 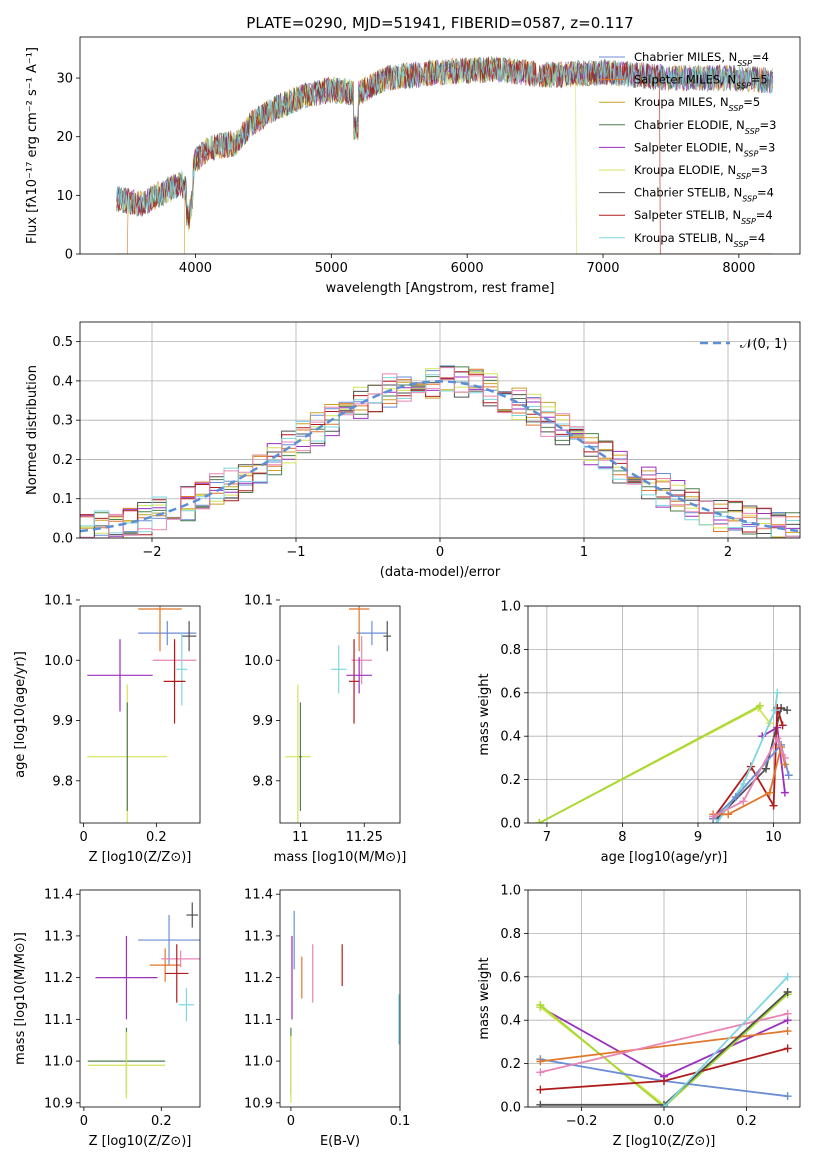 I want to click on y-axis-label: mass [log10(M/M⊙)], so click(x=20, y=998).